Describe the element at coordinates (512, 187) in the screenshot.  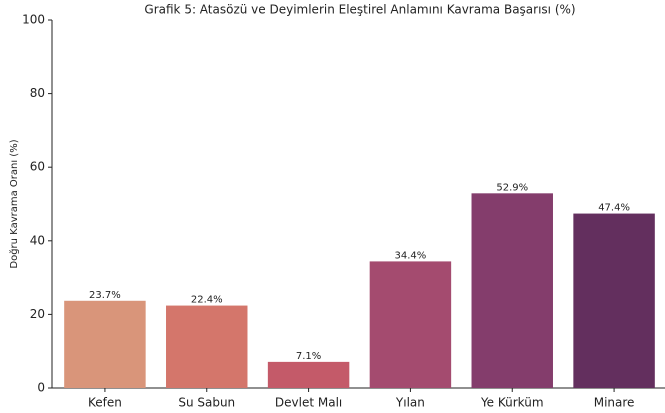
I see `value-label: 52.9%` at that location.